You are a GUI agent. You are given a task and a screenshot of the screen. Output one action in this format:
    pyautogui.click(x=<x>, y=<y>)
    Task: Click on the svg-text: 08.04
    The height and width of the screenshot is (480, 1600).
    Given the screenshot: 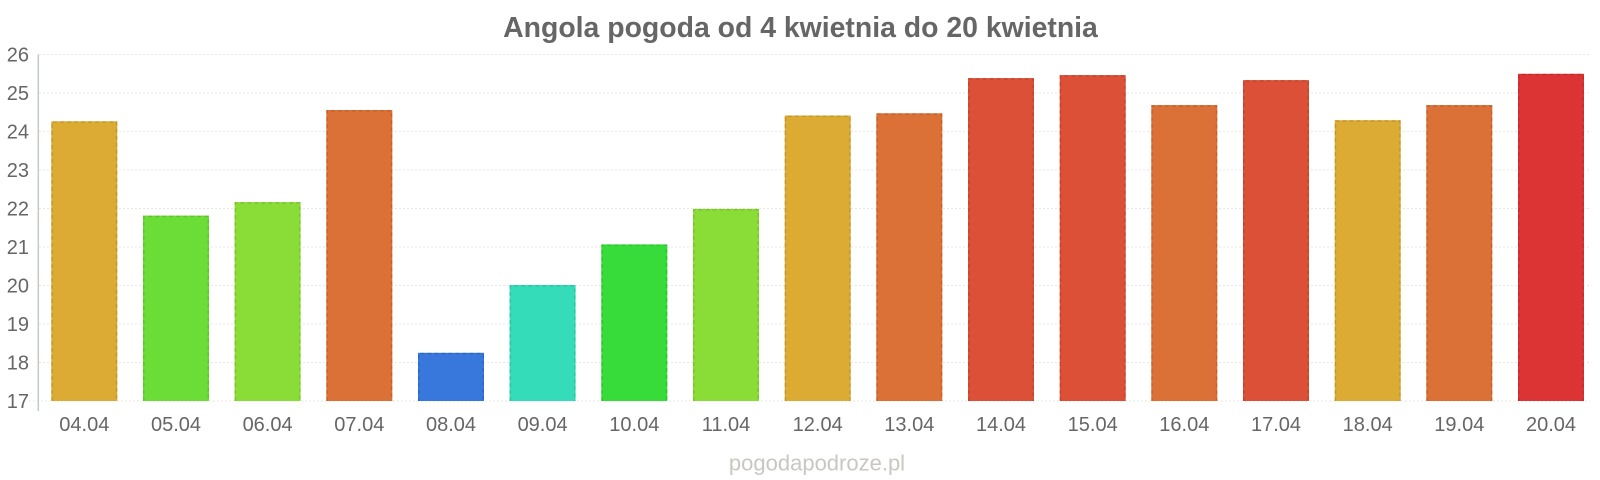 What is the action you would take?
    pyautogui.click(x=451, y=425)
    